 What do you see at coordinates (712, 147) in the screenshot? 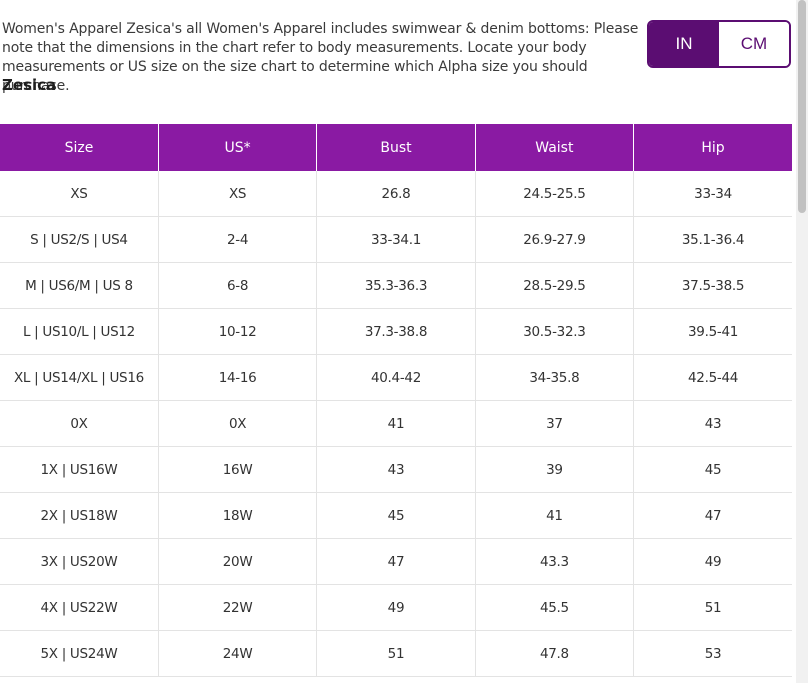
I see `header-hip: Hip` at bounding box center [712, 147].